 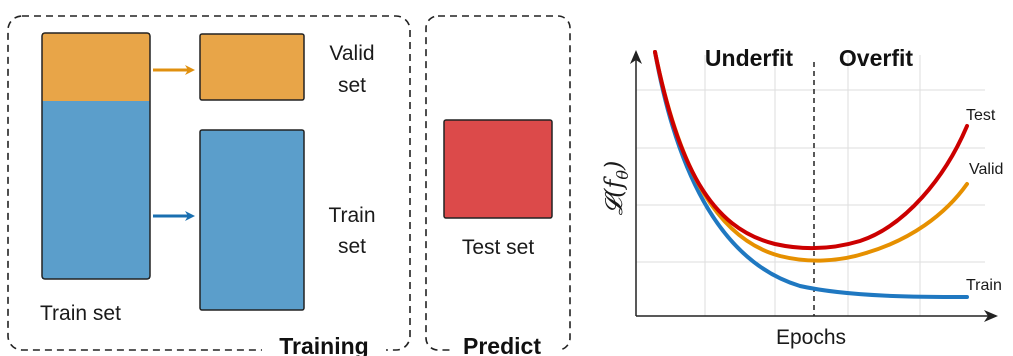 What do you see at coordinates (80, 313) in the screenshot?
I see `original-train-set-label: Train set` at bounding box center [80, 313].